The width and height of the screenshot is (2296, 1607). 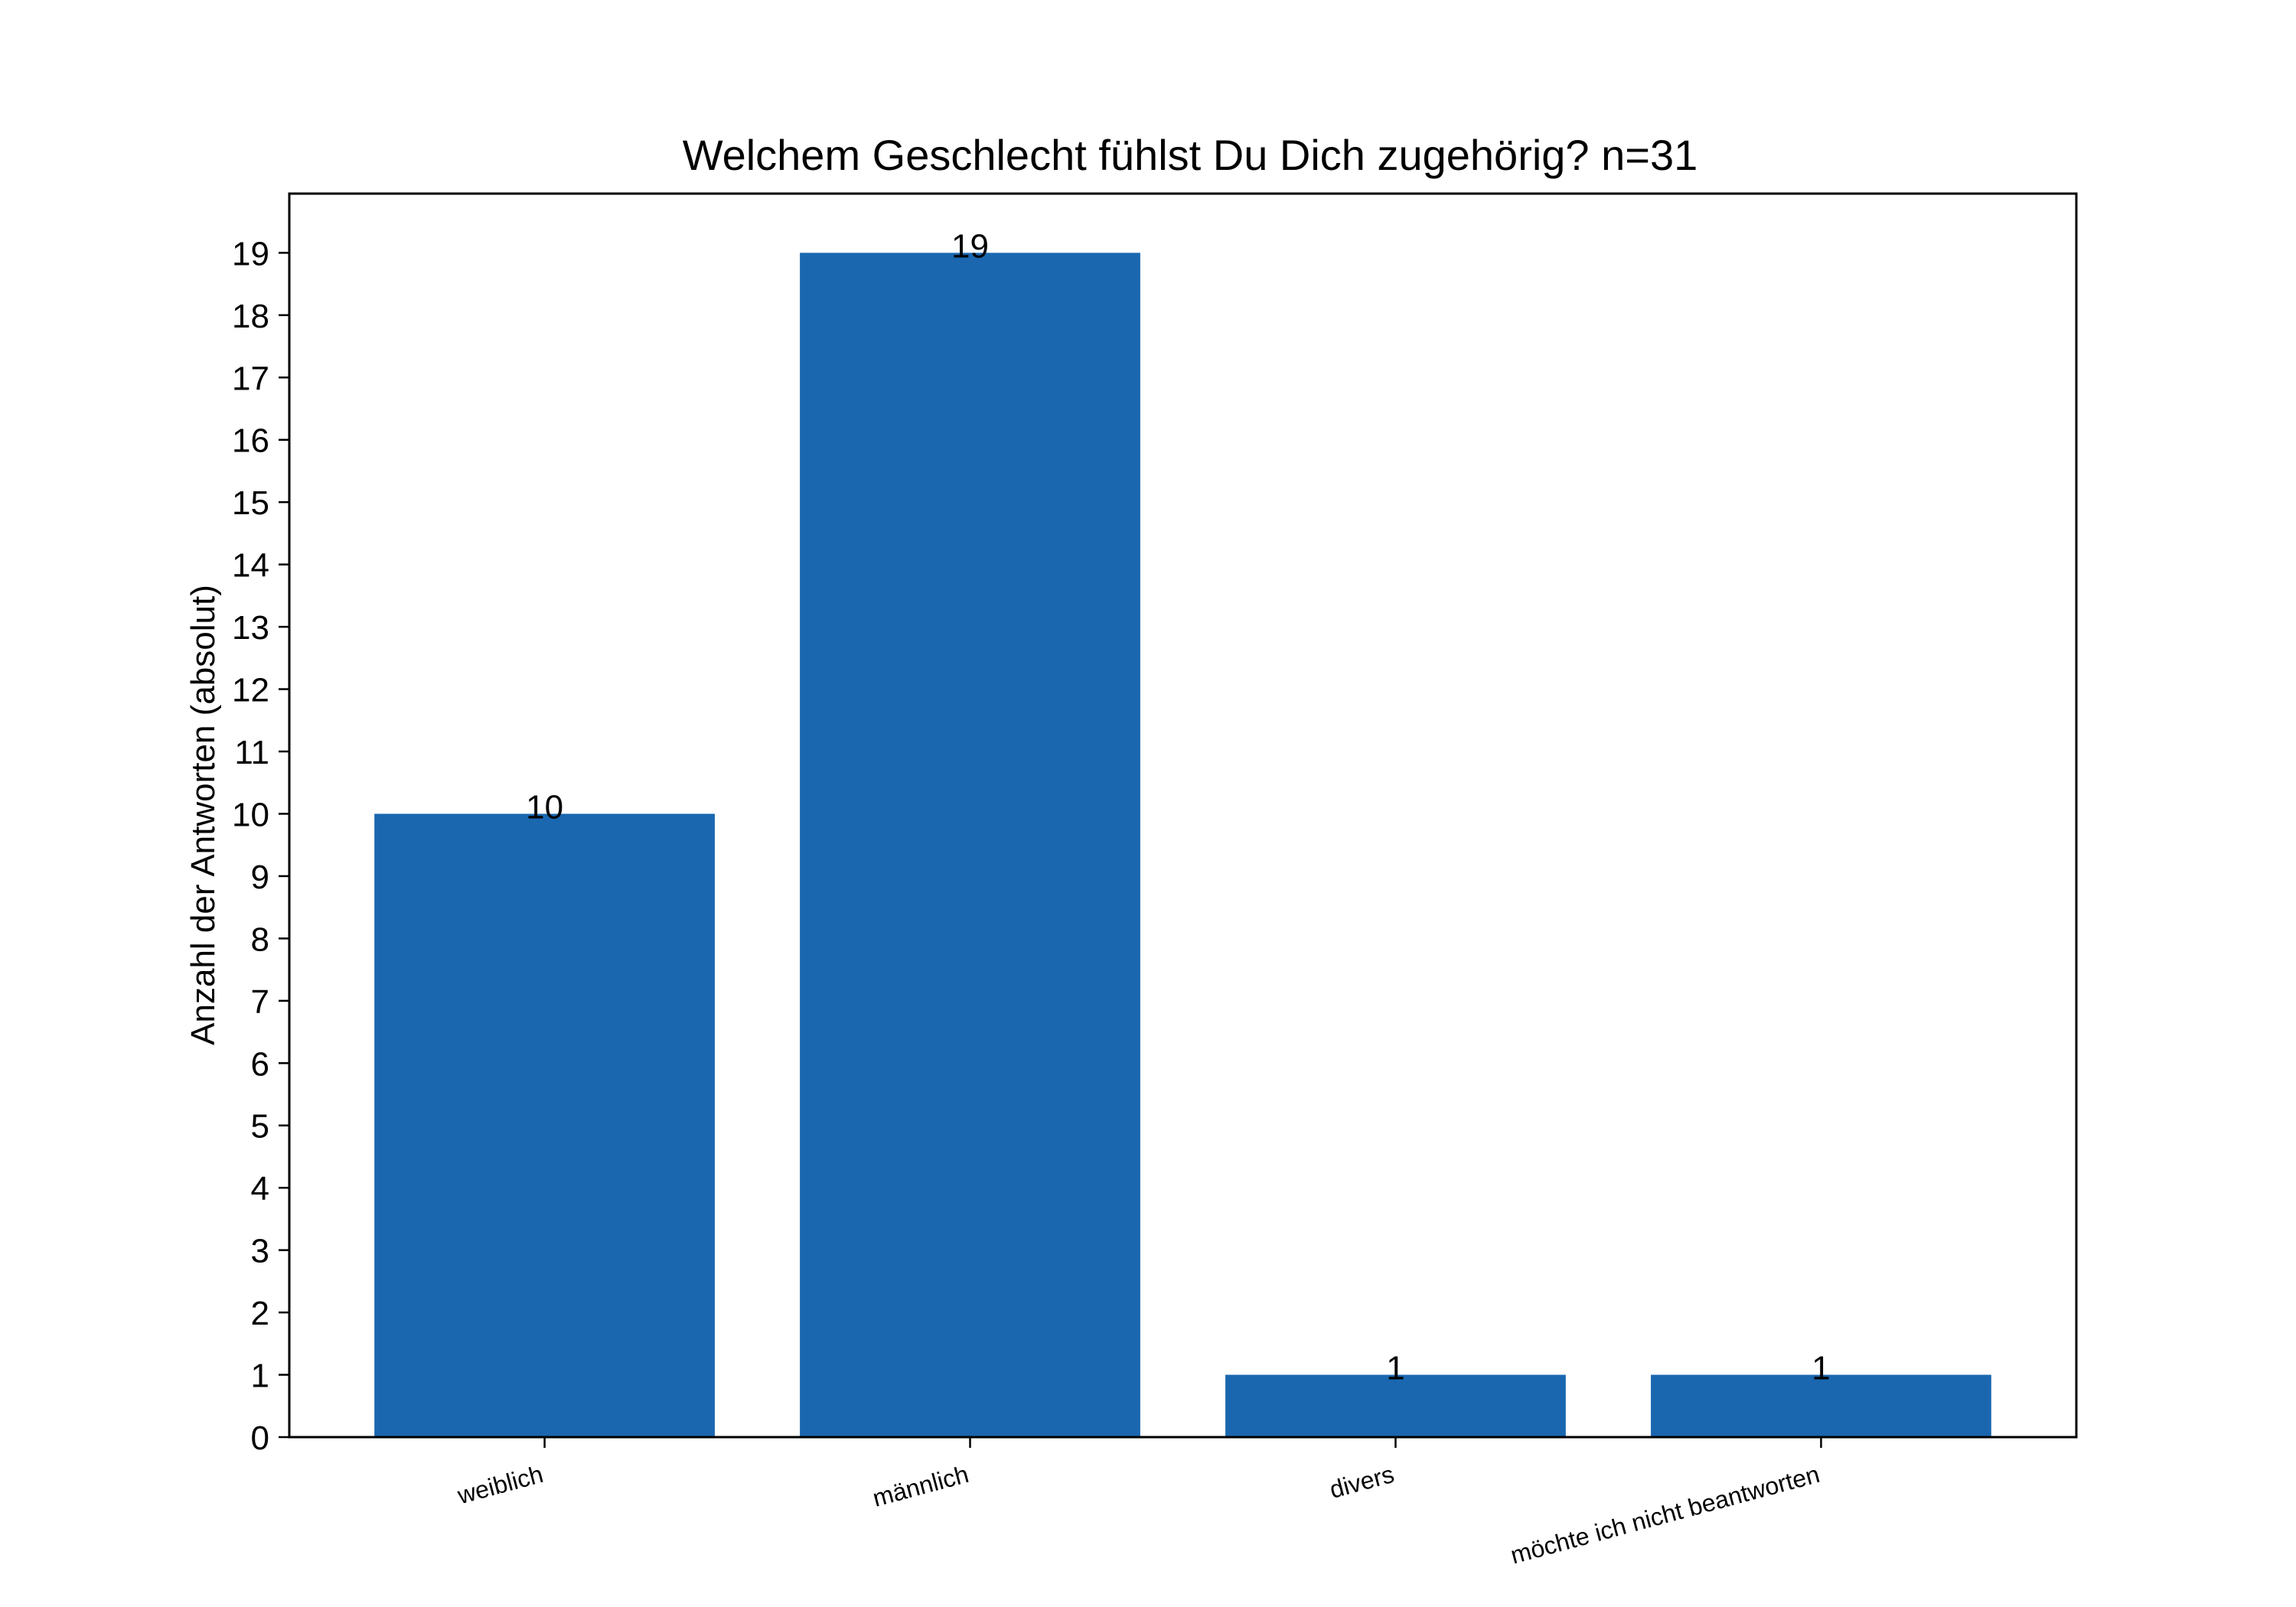 What do you see at coordinates (260, 1127) in the screenshot?
I see `y-tick-label-5: 5` at bounding box center [260, 1127].